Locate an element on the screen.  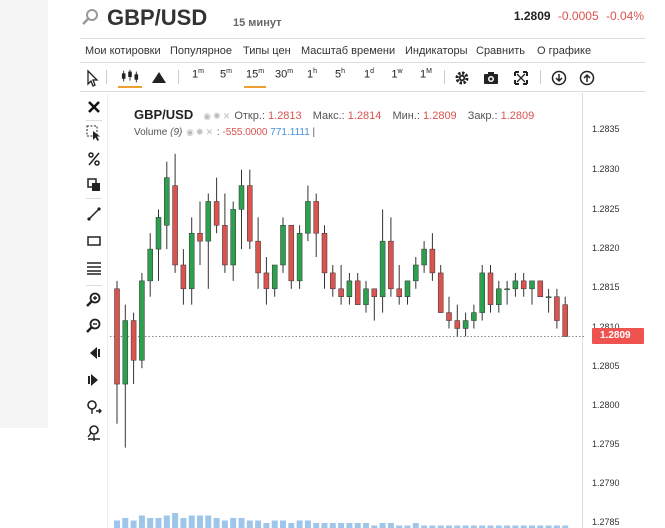
legend-low-value: 1.2809 is located at coordinates (440, 116).